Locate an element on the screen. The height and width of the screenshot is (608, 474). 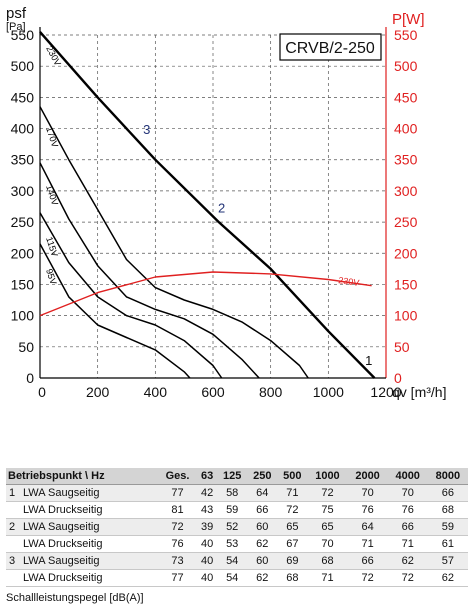
table-header-cell: Ges. is located at coordinates (177, 476).